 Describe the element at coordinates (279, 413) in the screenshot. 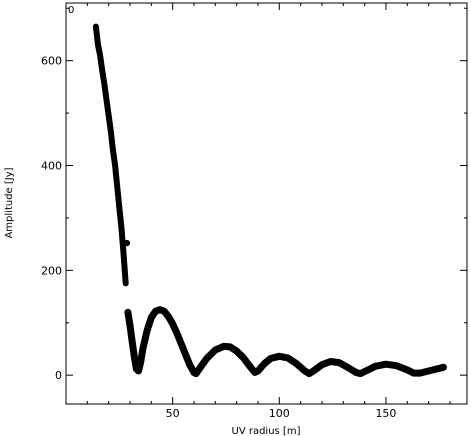

I see `x-tick-label: 100` at that location.